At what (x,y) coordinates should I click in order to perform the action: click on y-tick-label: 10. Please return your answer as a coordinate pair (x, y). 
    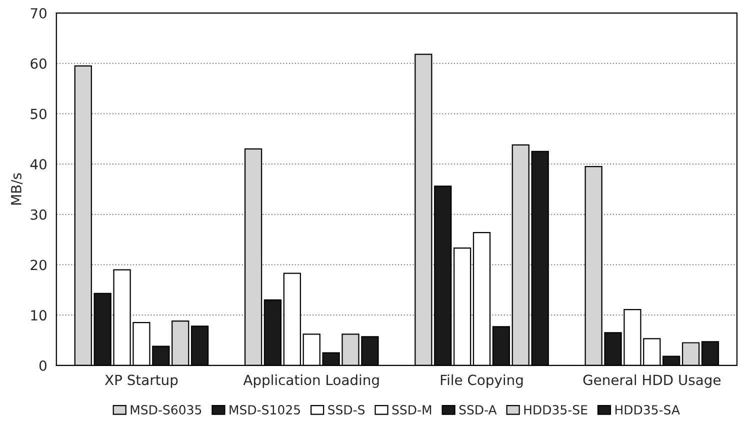
    Looking at the image, I should click on (38, 315).